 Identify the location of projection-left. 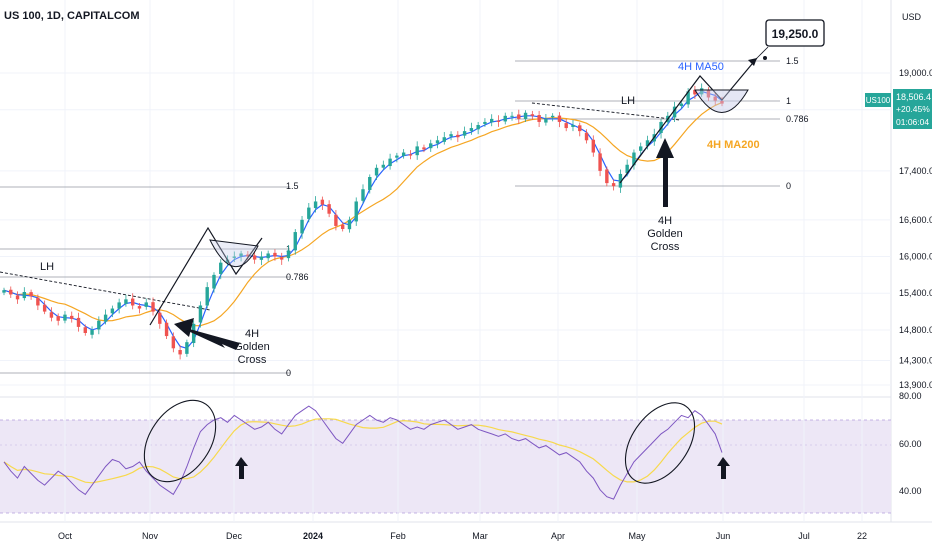
(206, 276).